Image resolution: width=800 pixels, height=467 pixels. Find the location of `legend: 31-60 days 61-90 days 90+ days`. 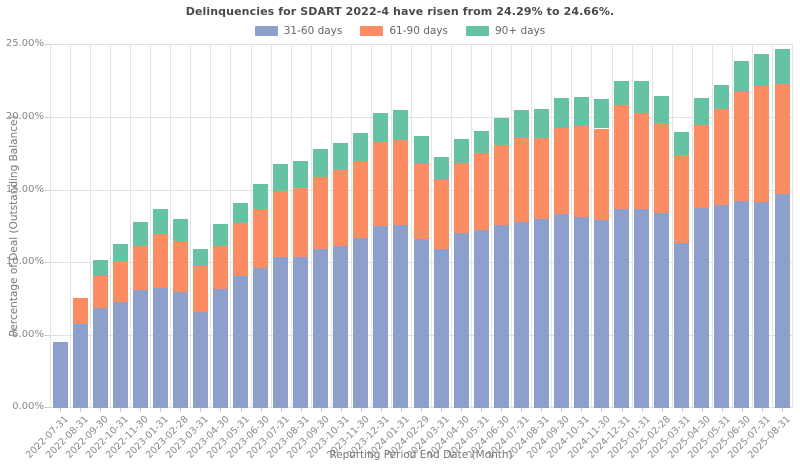

legend: 31-60 days 61-90 days 90+ days is located at coordinates (400, 31).